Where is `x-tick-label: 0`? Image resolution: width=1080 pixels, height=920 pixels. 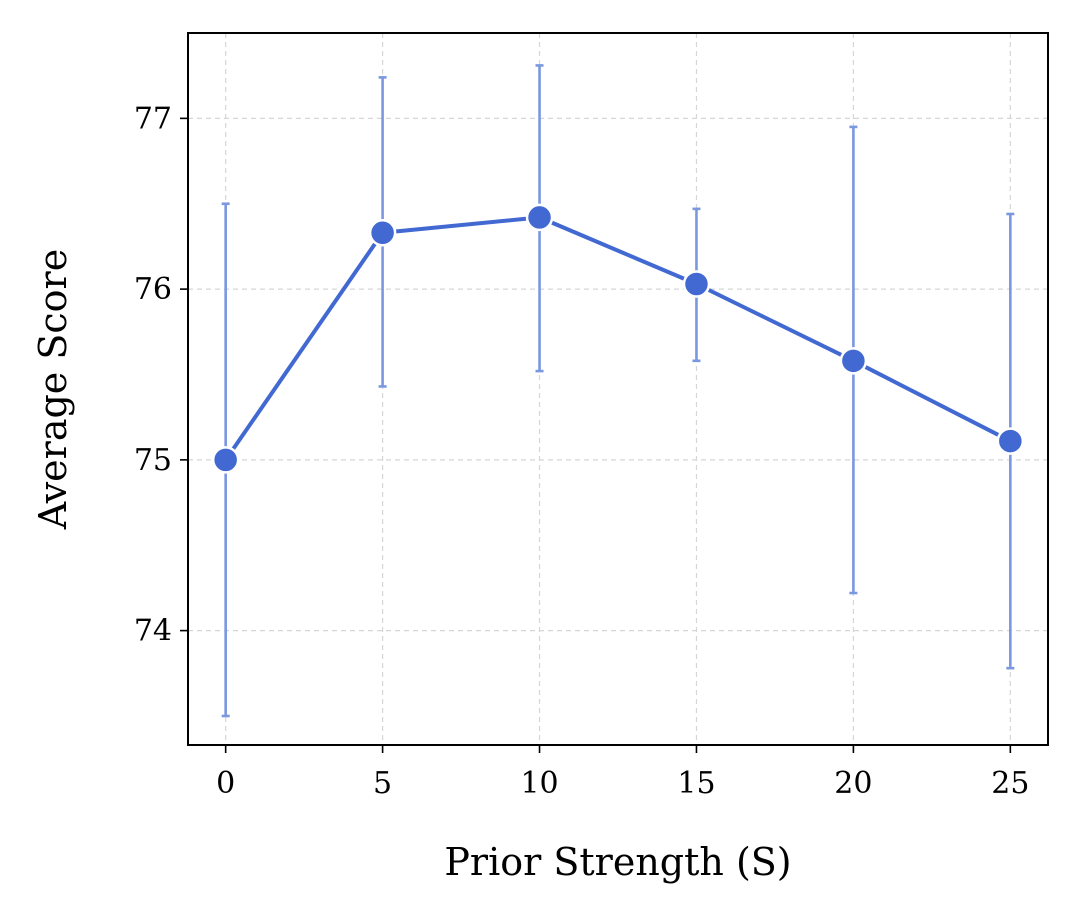 x-tick-label: 0 is located at coordinates (225, 783).